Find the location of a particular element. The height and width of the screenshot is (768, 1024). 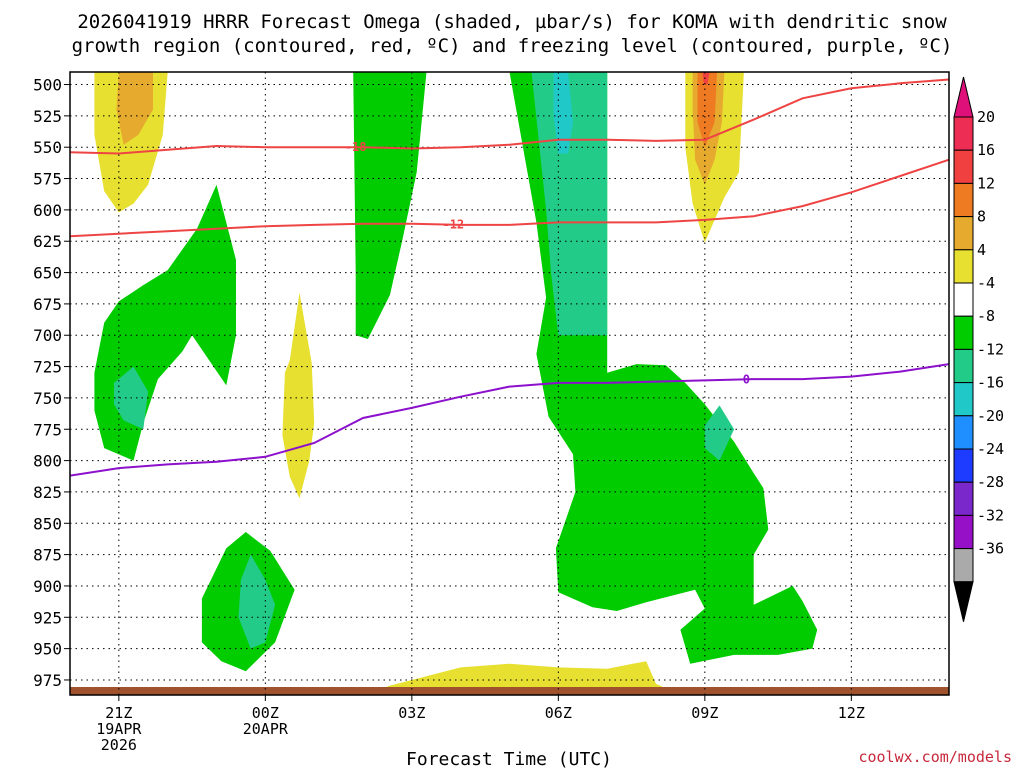

x-tick-label-0-0: 21Z is located at coordinates (118, 713).